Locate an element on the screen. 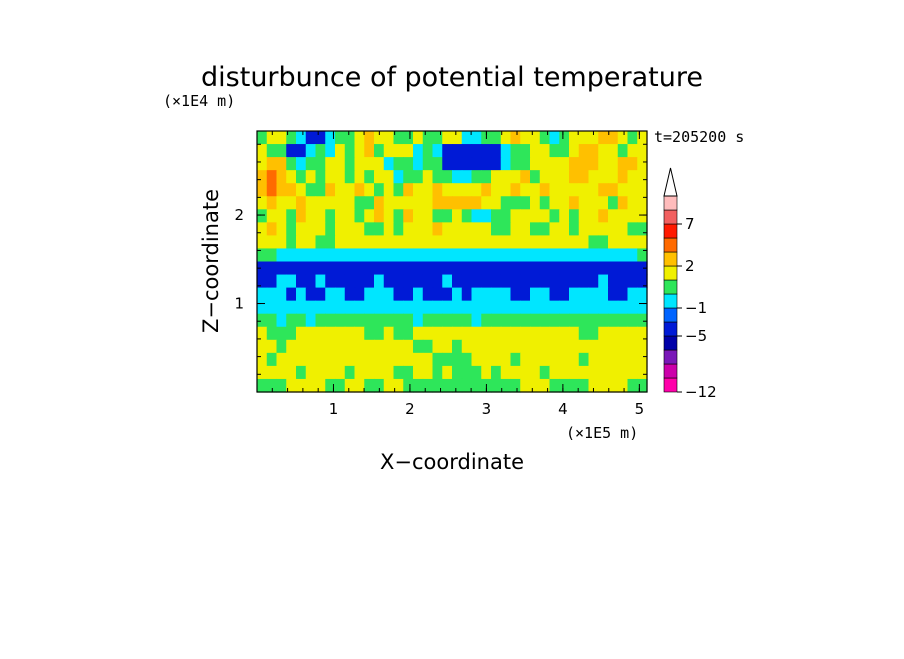 This screenshot has height=659, width=904. colorbar-swatch is located at coordinates (670, 273).